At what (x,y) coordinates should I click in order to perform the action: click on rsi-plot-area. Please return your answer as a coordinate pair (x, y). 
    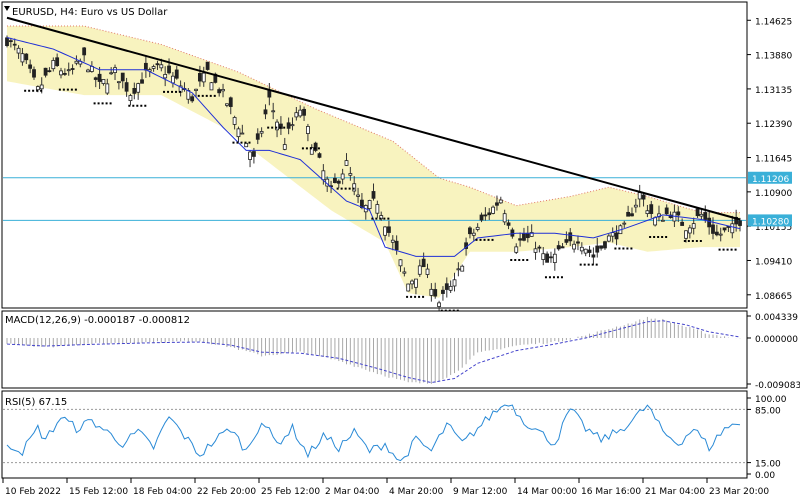
    Looking at the image, I should click on (374, 434).